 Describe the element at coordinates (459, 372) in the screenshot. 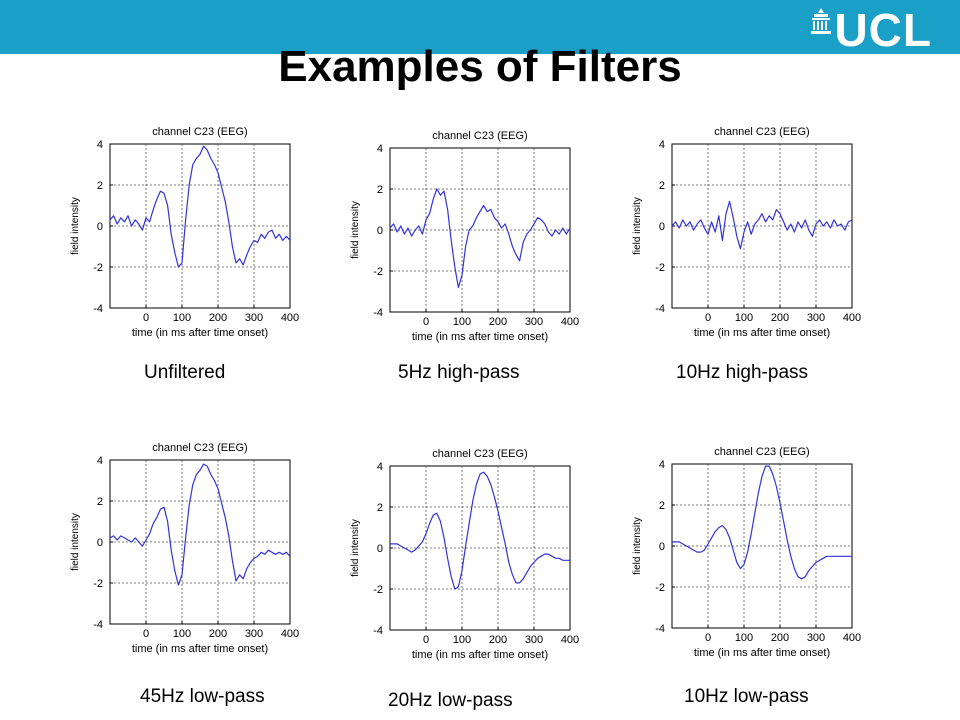

I see `caption-5hz-high-pass: 5Hz high-pass` at that location.